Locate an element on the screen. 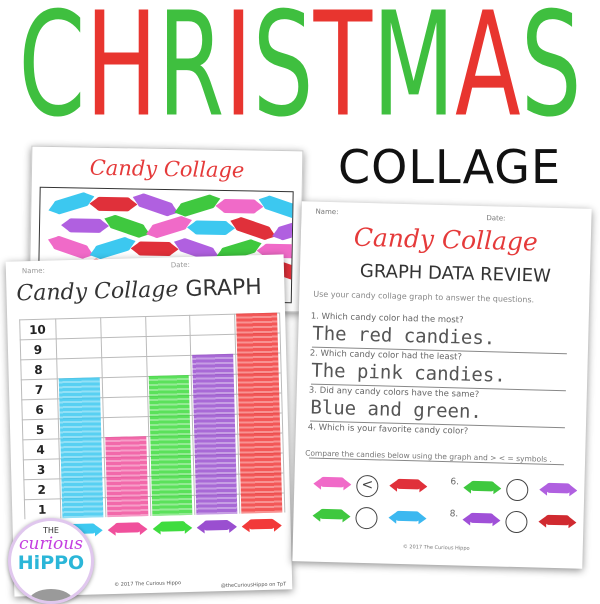  review-title-script: Candy Collage is located at coordinates (446, 239).